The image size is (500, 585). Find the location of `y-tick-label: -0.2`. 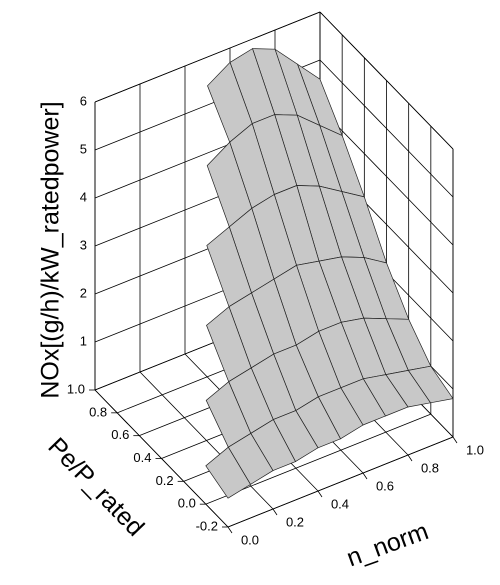

y-tick-label: -0.2 is located at coordinates (207, 525).